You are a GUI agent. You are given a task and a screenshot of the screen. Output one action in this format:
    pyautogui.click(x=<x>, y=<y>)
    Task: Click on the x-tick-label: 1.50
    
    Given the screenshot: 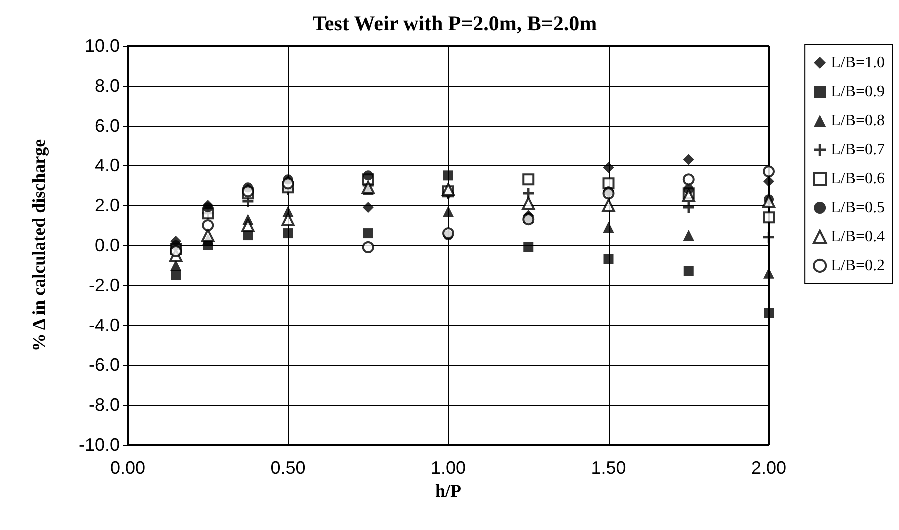 What is the action you would take?
    pyautogui.click(x=608, y=468)
    